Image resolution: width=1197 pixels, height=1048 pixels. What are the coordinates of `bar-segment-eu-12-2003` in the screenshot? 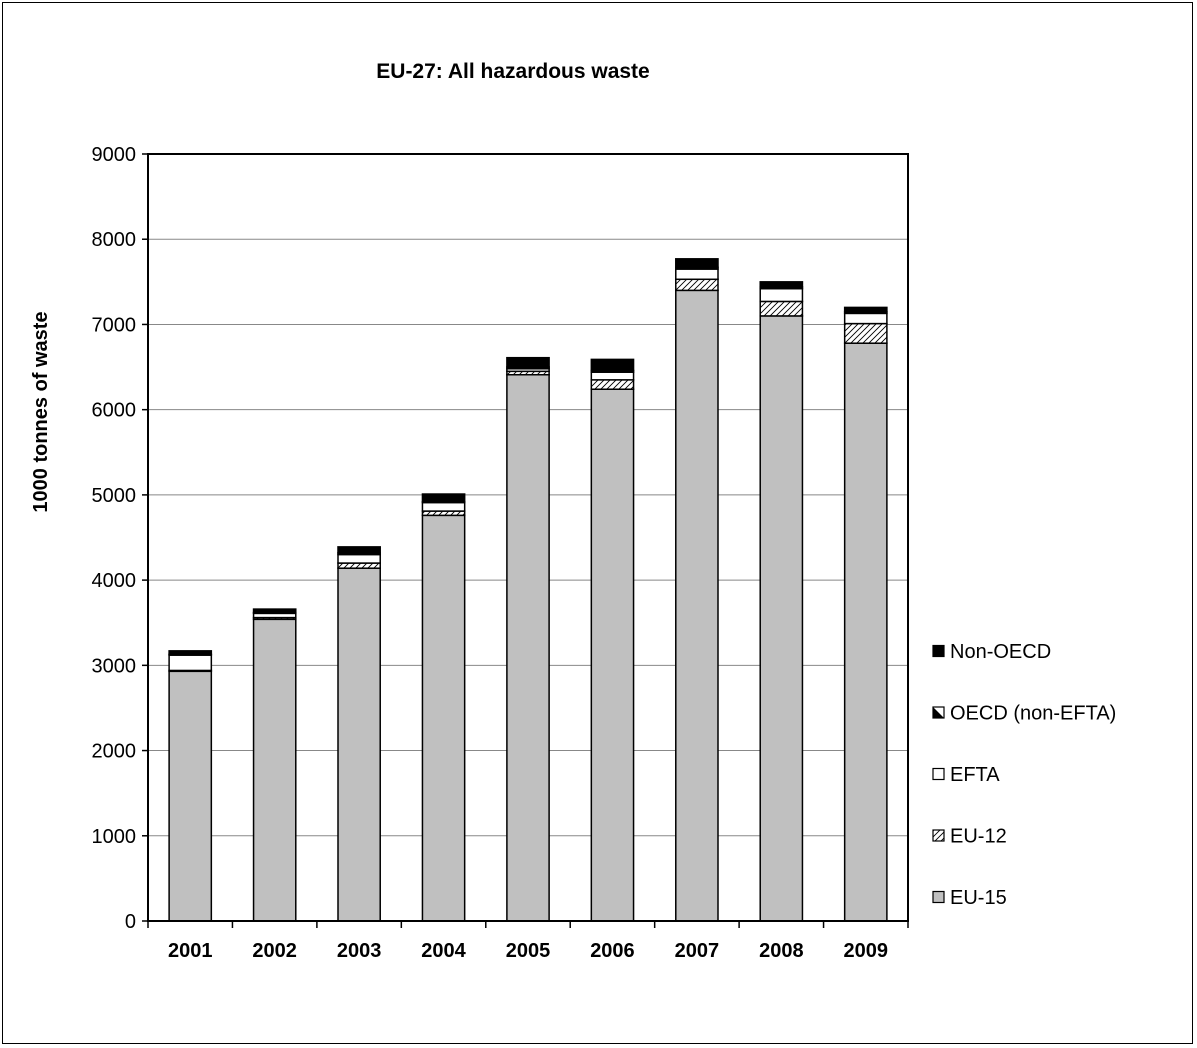 It's located at (359, 565).